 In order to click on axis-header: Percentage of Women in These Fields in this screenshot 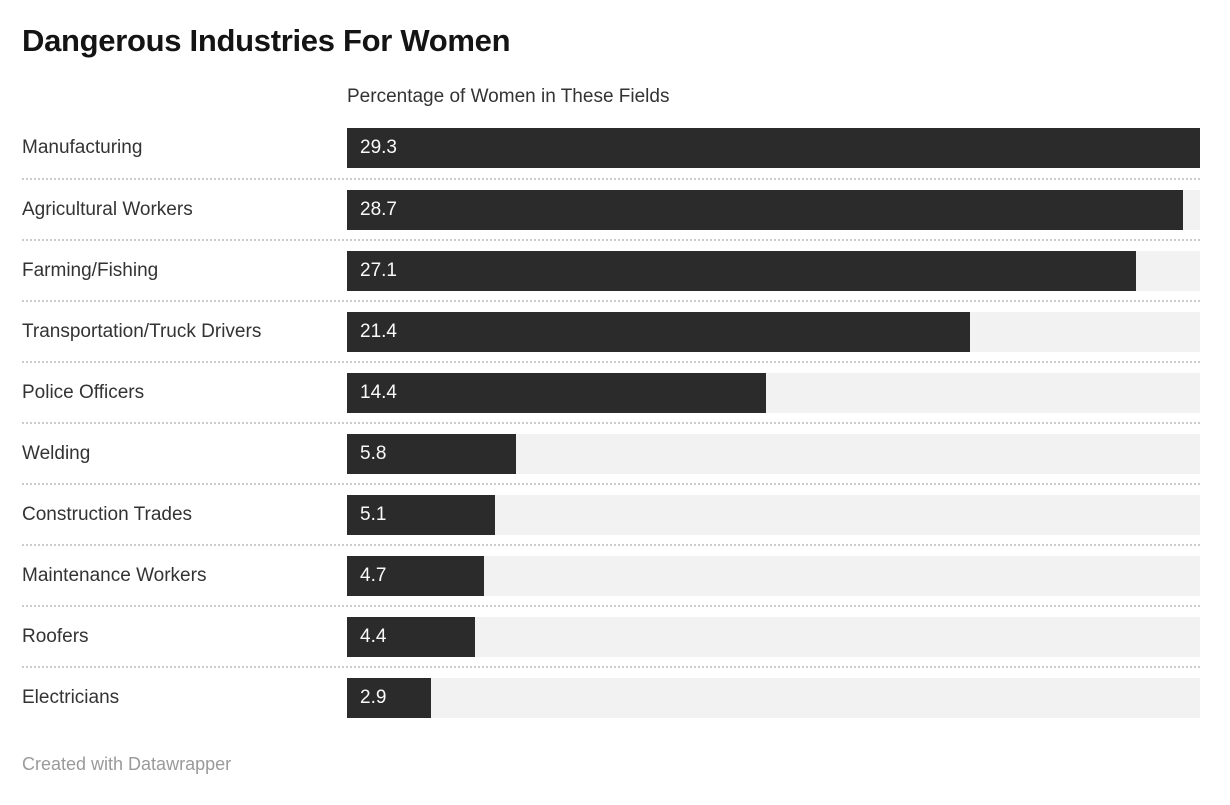, I will do `click(611, 97)`.